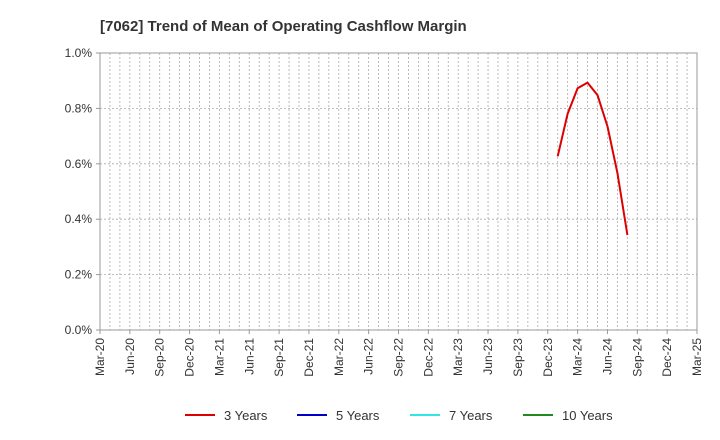 This screenshot has height=440, width=720. I want to click on legend-label: 7 Years, so click(471, 415).